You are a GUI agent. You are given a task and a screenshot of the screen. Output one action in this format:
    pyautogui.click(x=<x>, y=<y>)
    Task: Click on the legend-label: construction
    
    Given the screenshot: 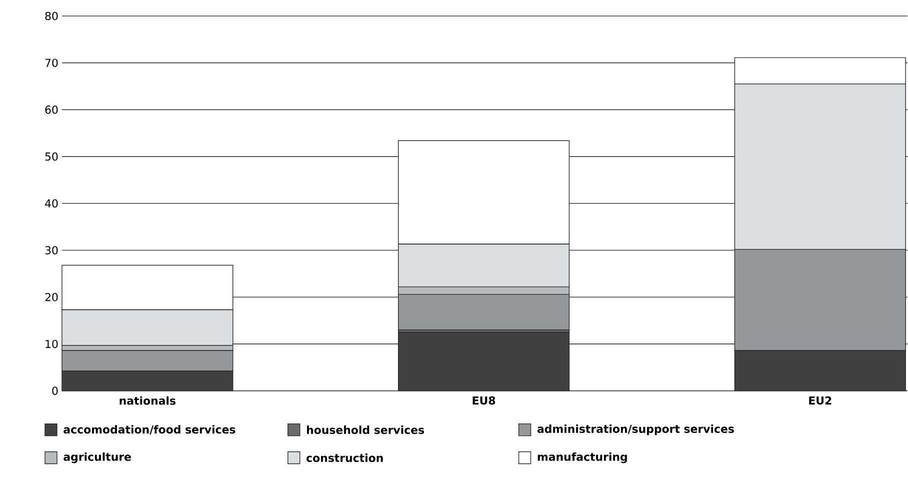 What is the action you would take?
    pyautogui.click(x=344, y=458)
    